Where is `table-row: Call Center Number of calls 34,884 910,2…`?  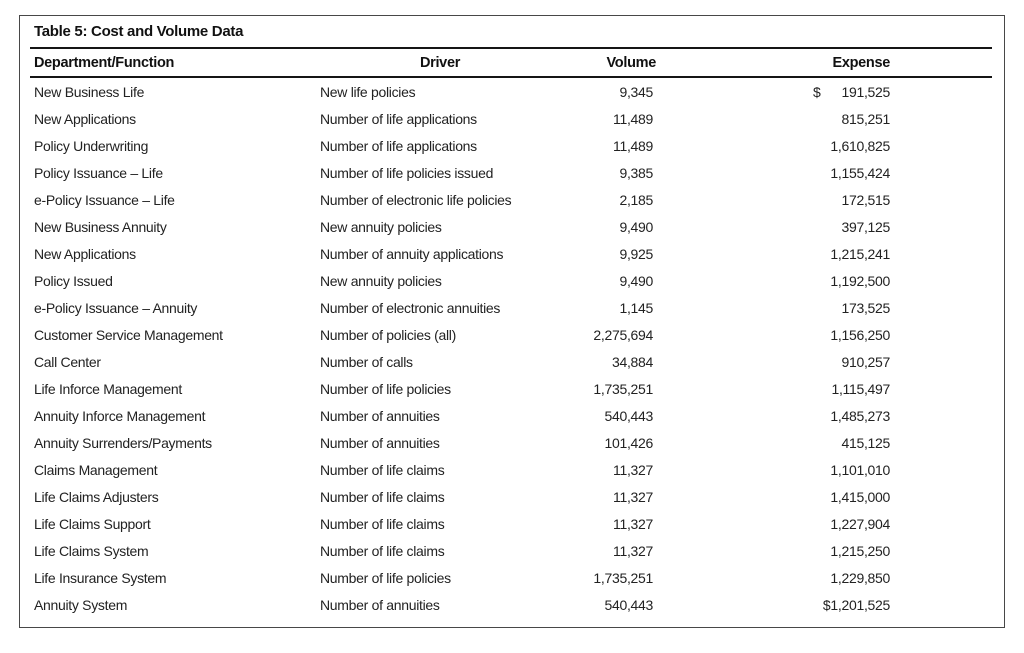 table-row: Call Center Number of calls 34,884 910,2… is located at coordinates (511, 361).